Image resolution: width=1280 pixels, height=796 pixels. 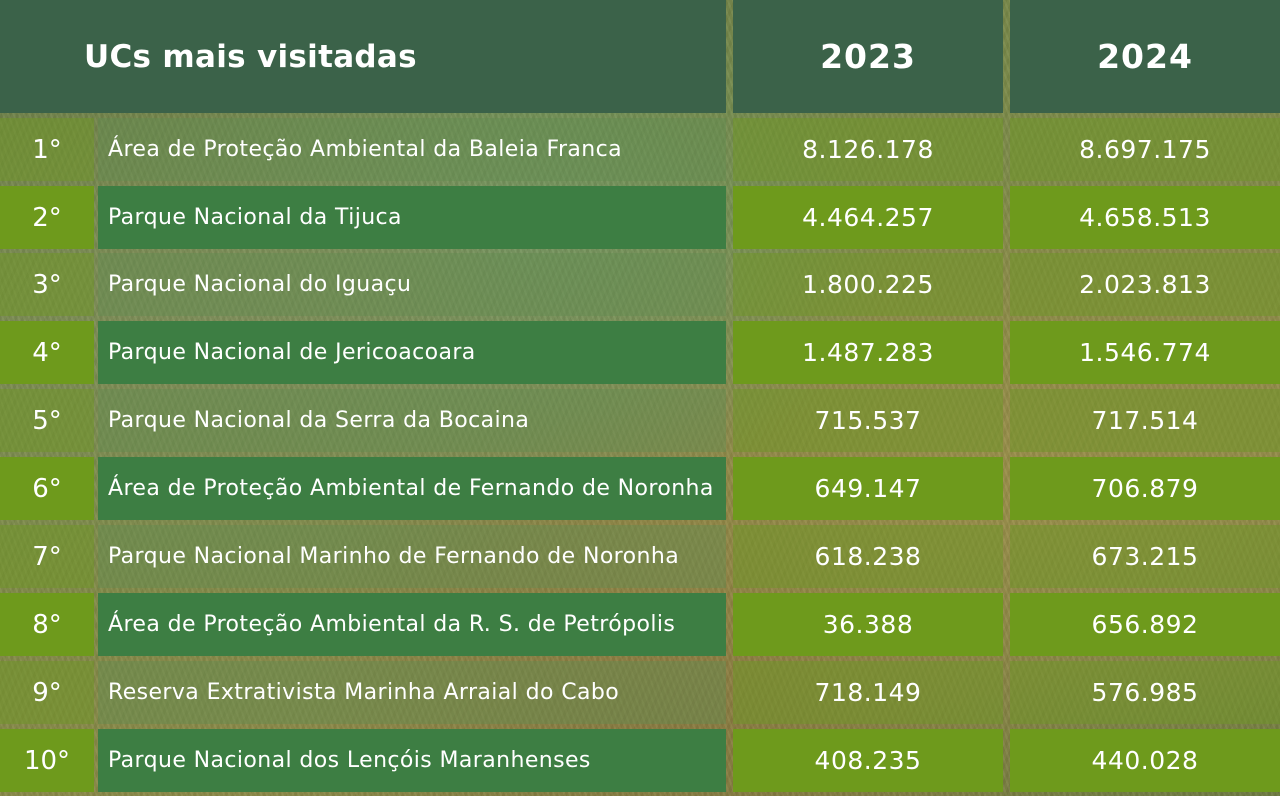 I want to click on rank-cell: 6°, so click(x=47, y=488).